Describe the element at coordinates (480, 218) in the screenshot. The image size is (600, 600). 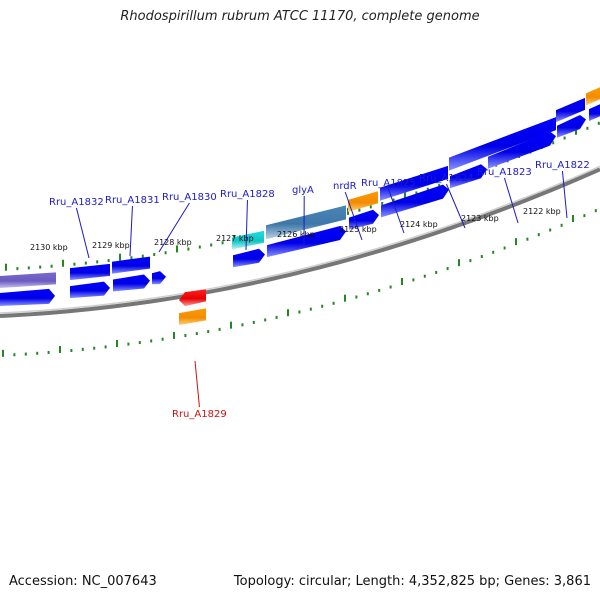
I see `ruler-label: 2123 kbp` at that location.